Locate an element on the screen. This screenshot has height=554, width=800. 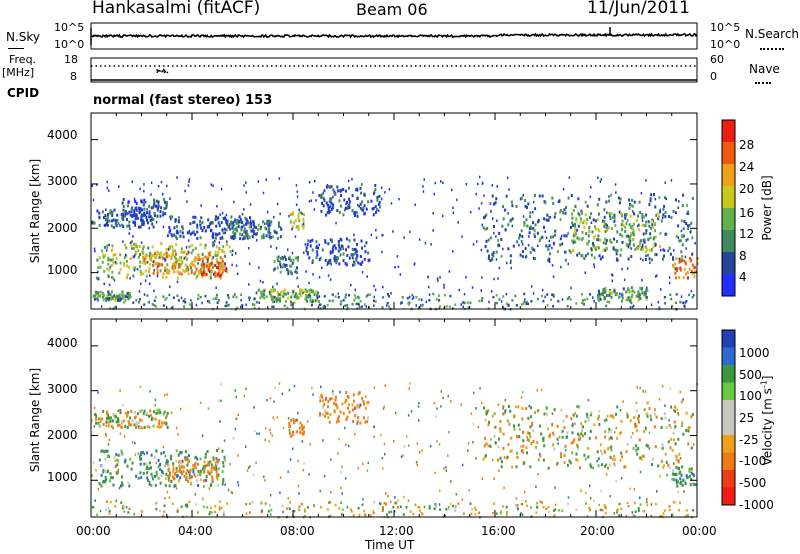
freq-right-tick-bottom: 0 is located at coordinates (713, 76).